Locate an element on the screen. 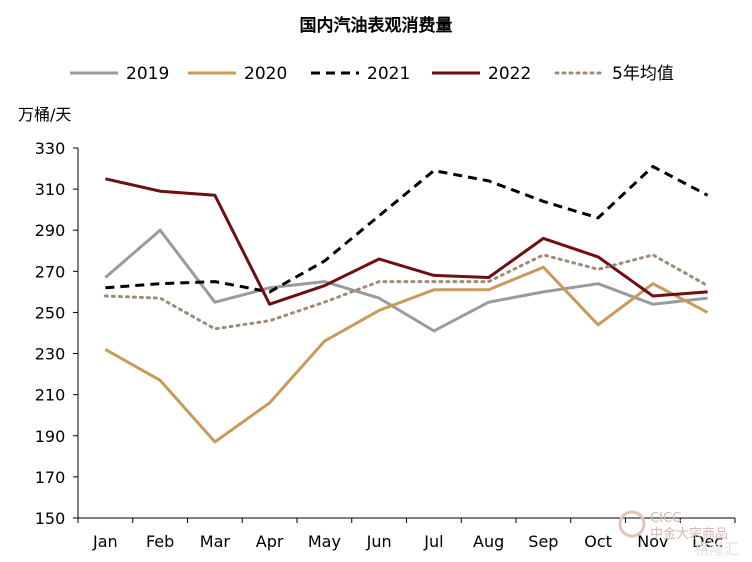  x-tick-label: May is located at coordinates (324, 541).